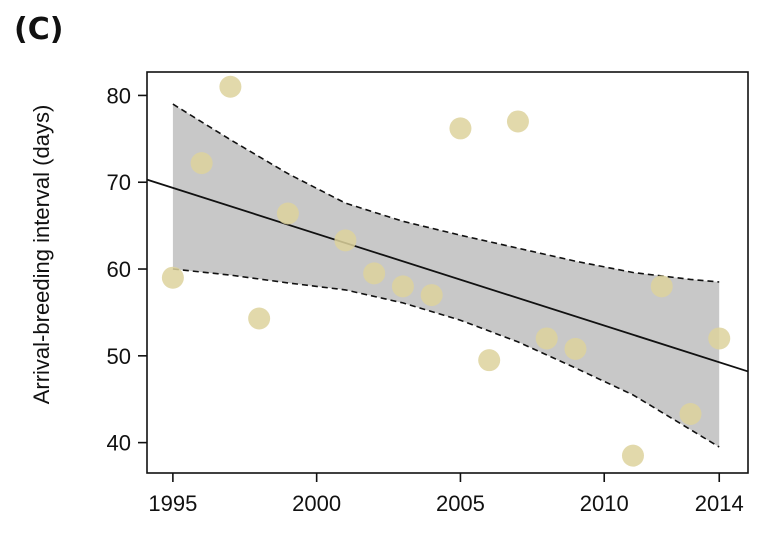 This screenshot has width=779, height=558. Describe the element at coordinates (119, 95) in the screenshot. I see `y-tick-label: 80` at that location.